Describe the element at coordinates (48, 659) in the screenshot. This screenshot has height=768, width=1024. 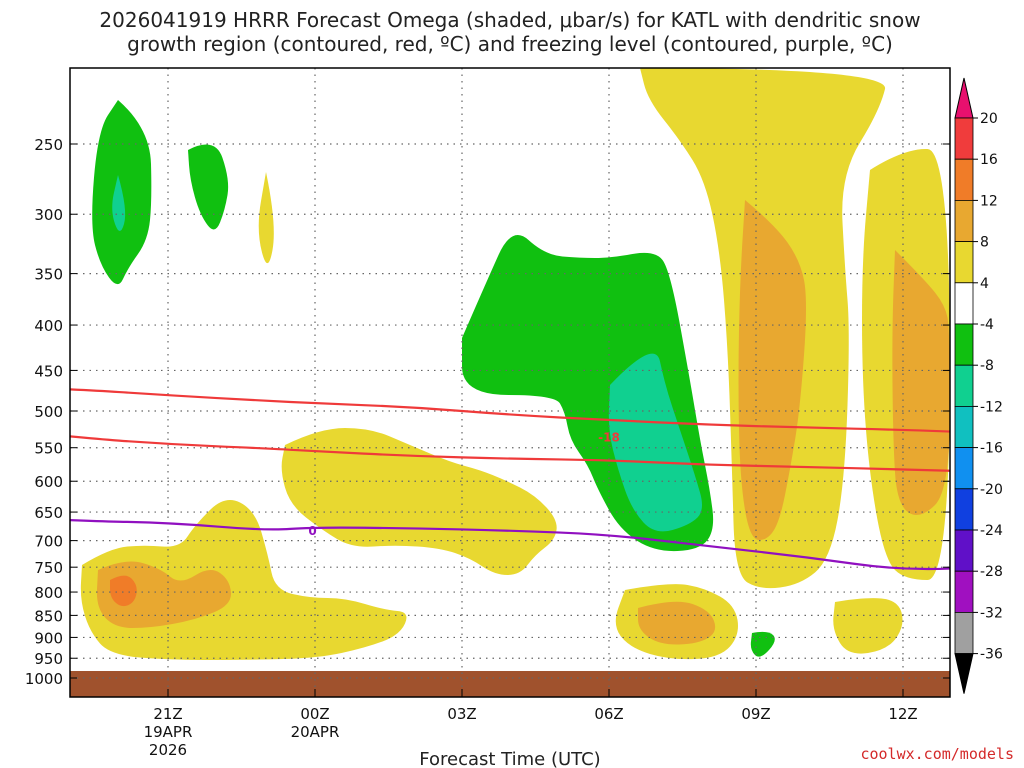
I see `y-tick-label-950: 950` at that location.